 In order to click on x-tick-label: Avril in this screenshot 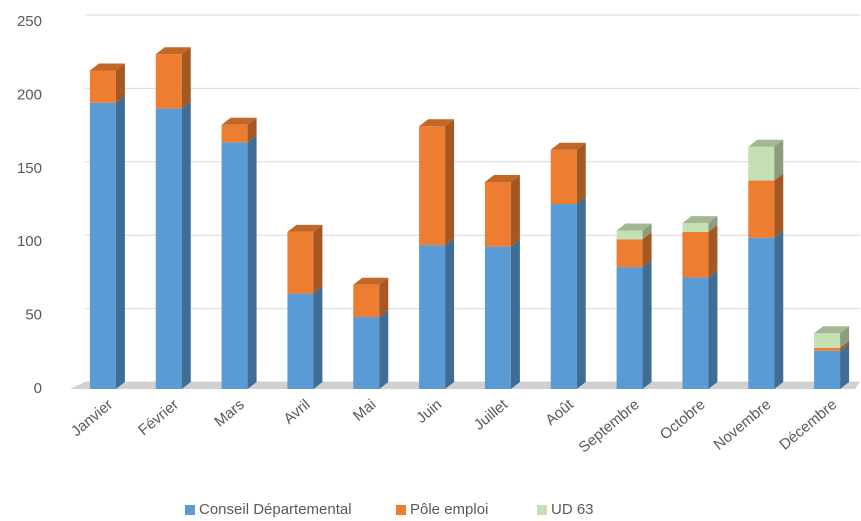, I will do `click(296, 412)`.